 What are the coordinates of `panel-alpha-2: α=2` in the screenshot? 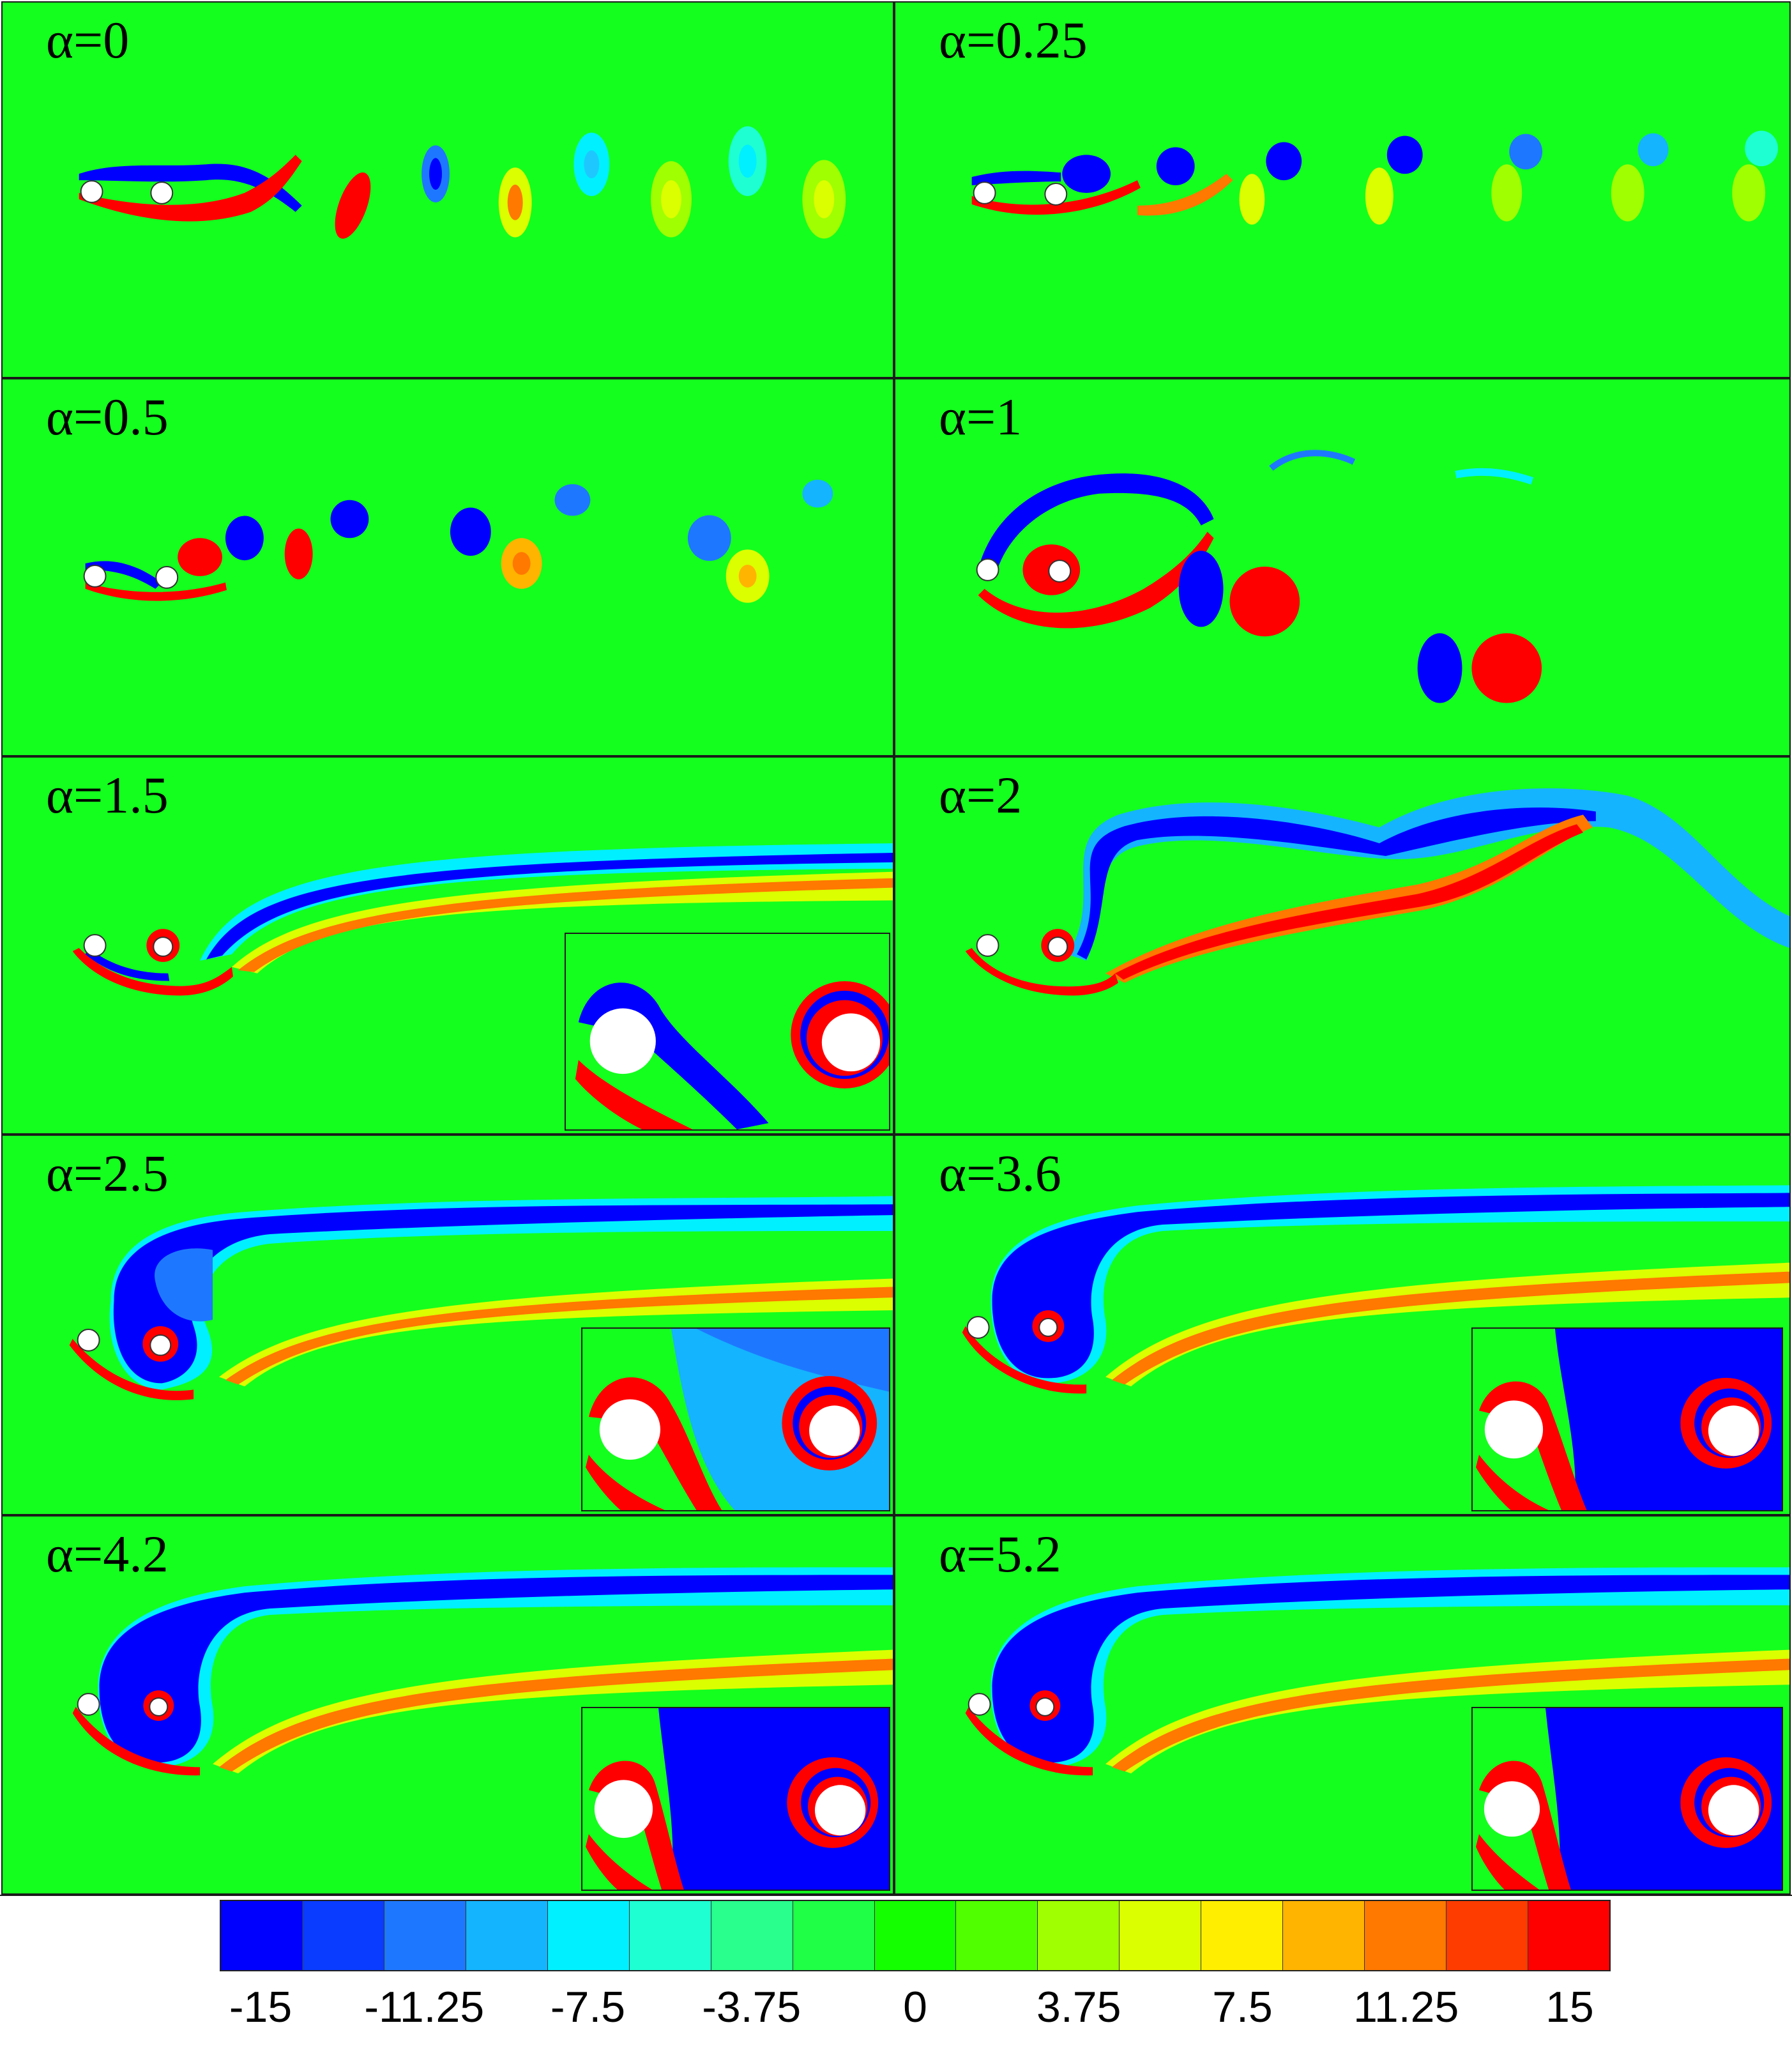 It's located at (1342, 945).